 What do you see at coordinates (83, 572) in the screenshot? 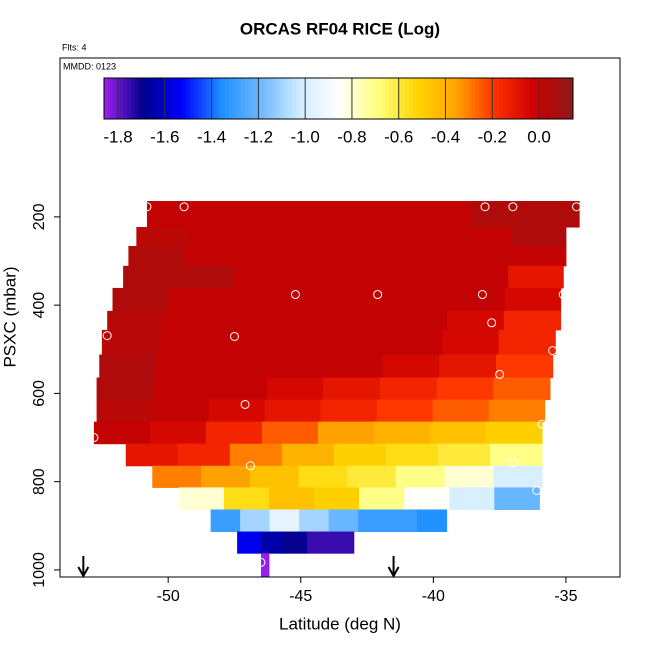
I see `arrow-head` at bounding box center [83, 572].